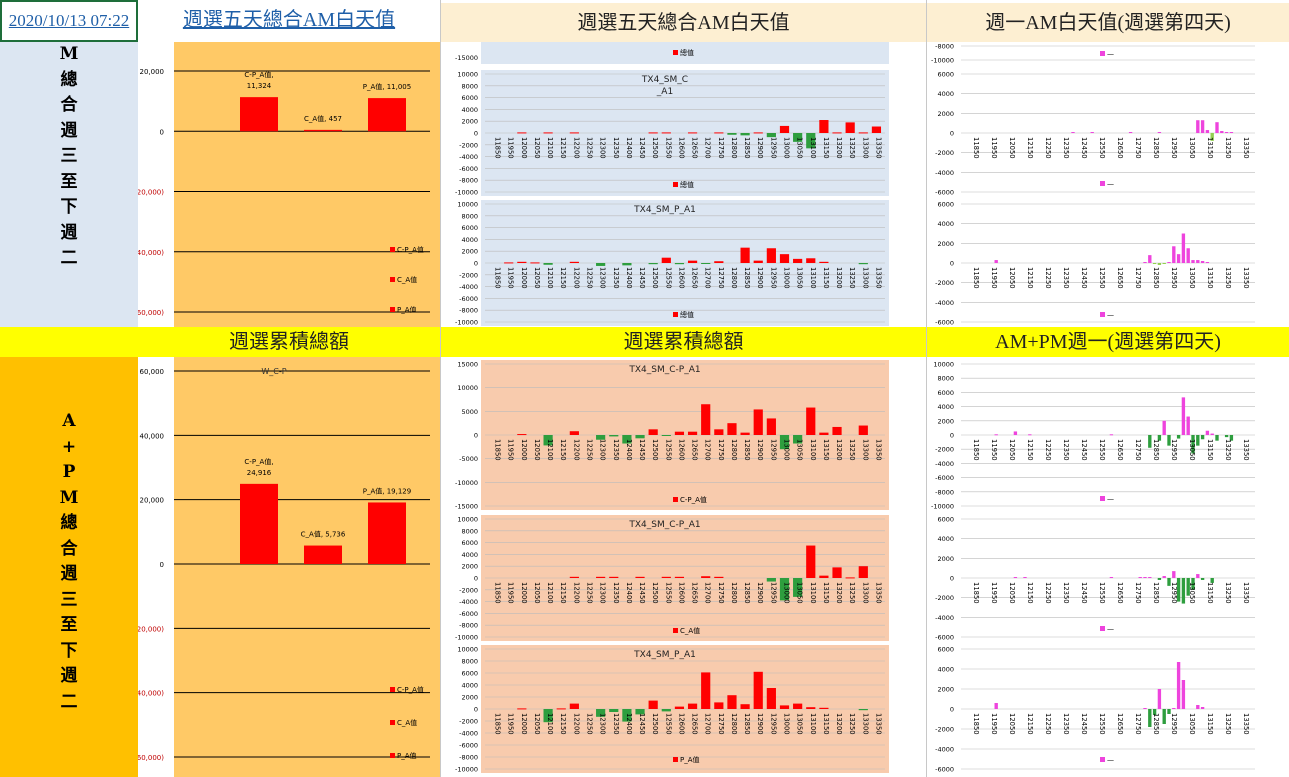 The width and height of the screenshot is (1289, 777). What do you see at coordinates (878, 593) in the screenshot?
I see `x-tick-label: 13350` at bounding box center [878, 593].